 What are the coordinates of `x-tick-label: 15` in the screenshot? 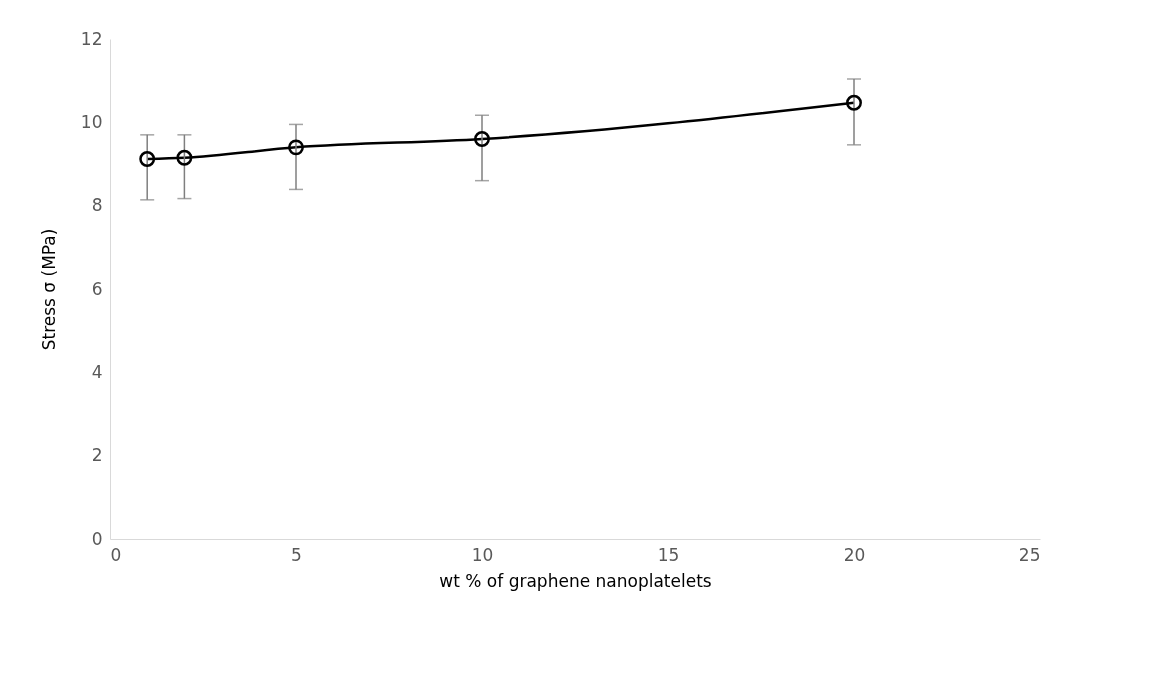 It's located at (668, 554).